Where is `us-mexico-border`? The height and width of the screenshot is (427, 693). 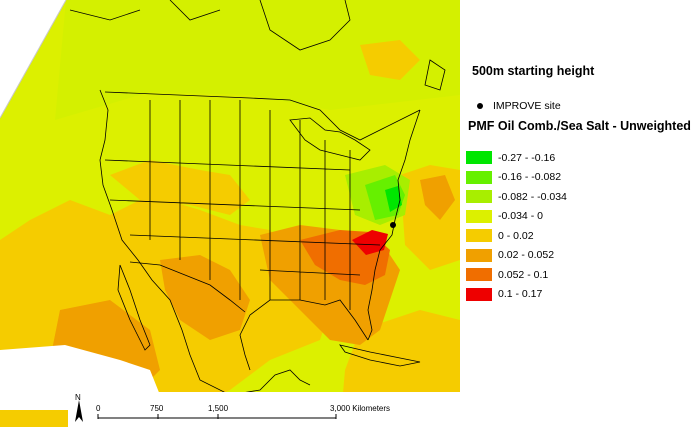
us-mexico-border is located at coordinates (187, 287).